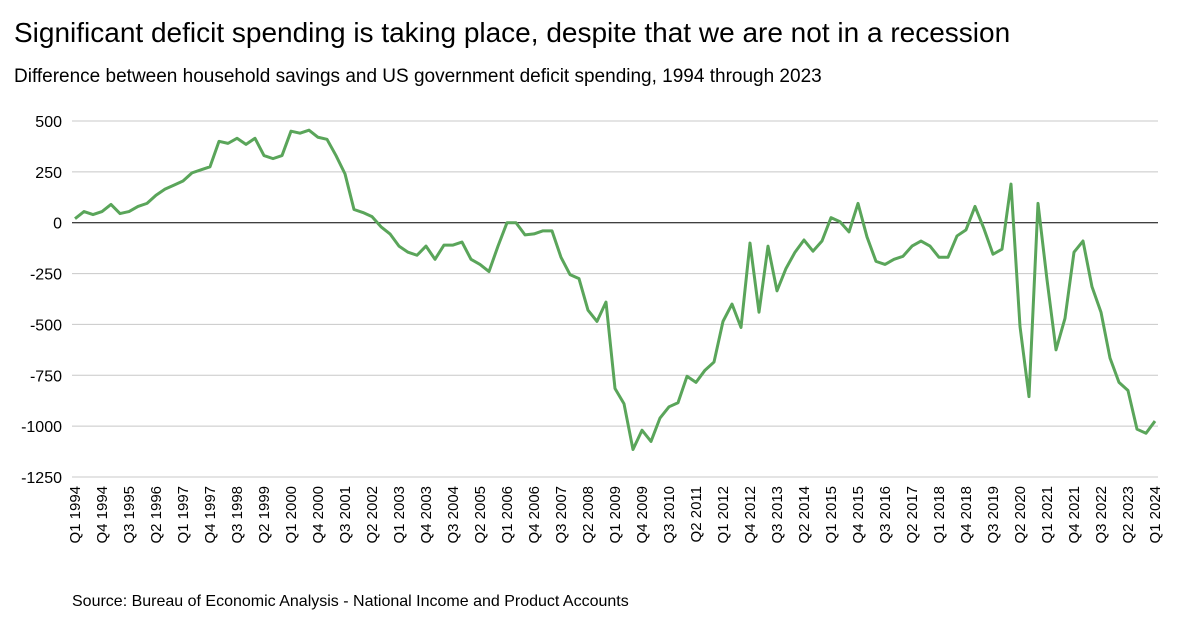 The width and height of the screenshot is (1178, 638). I want to click on x-tick-label: Q3 2013, so click(777, 515).